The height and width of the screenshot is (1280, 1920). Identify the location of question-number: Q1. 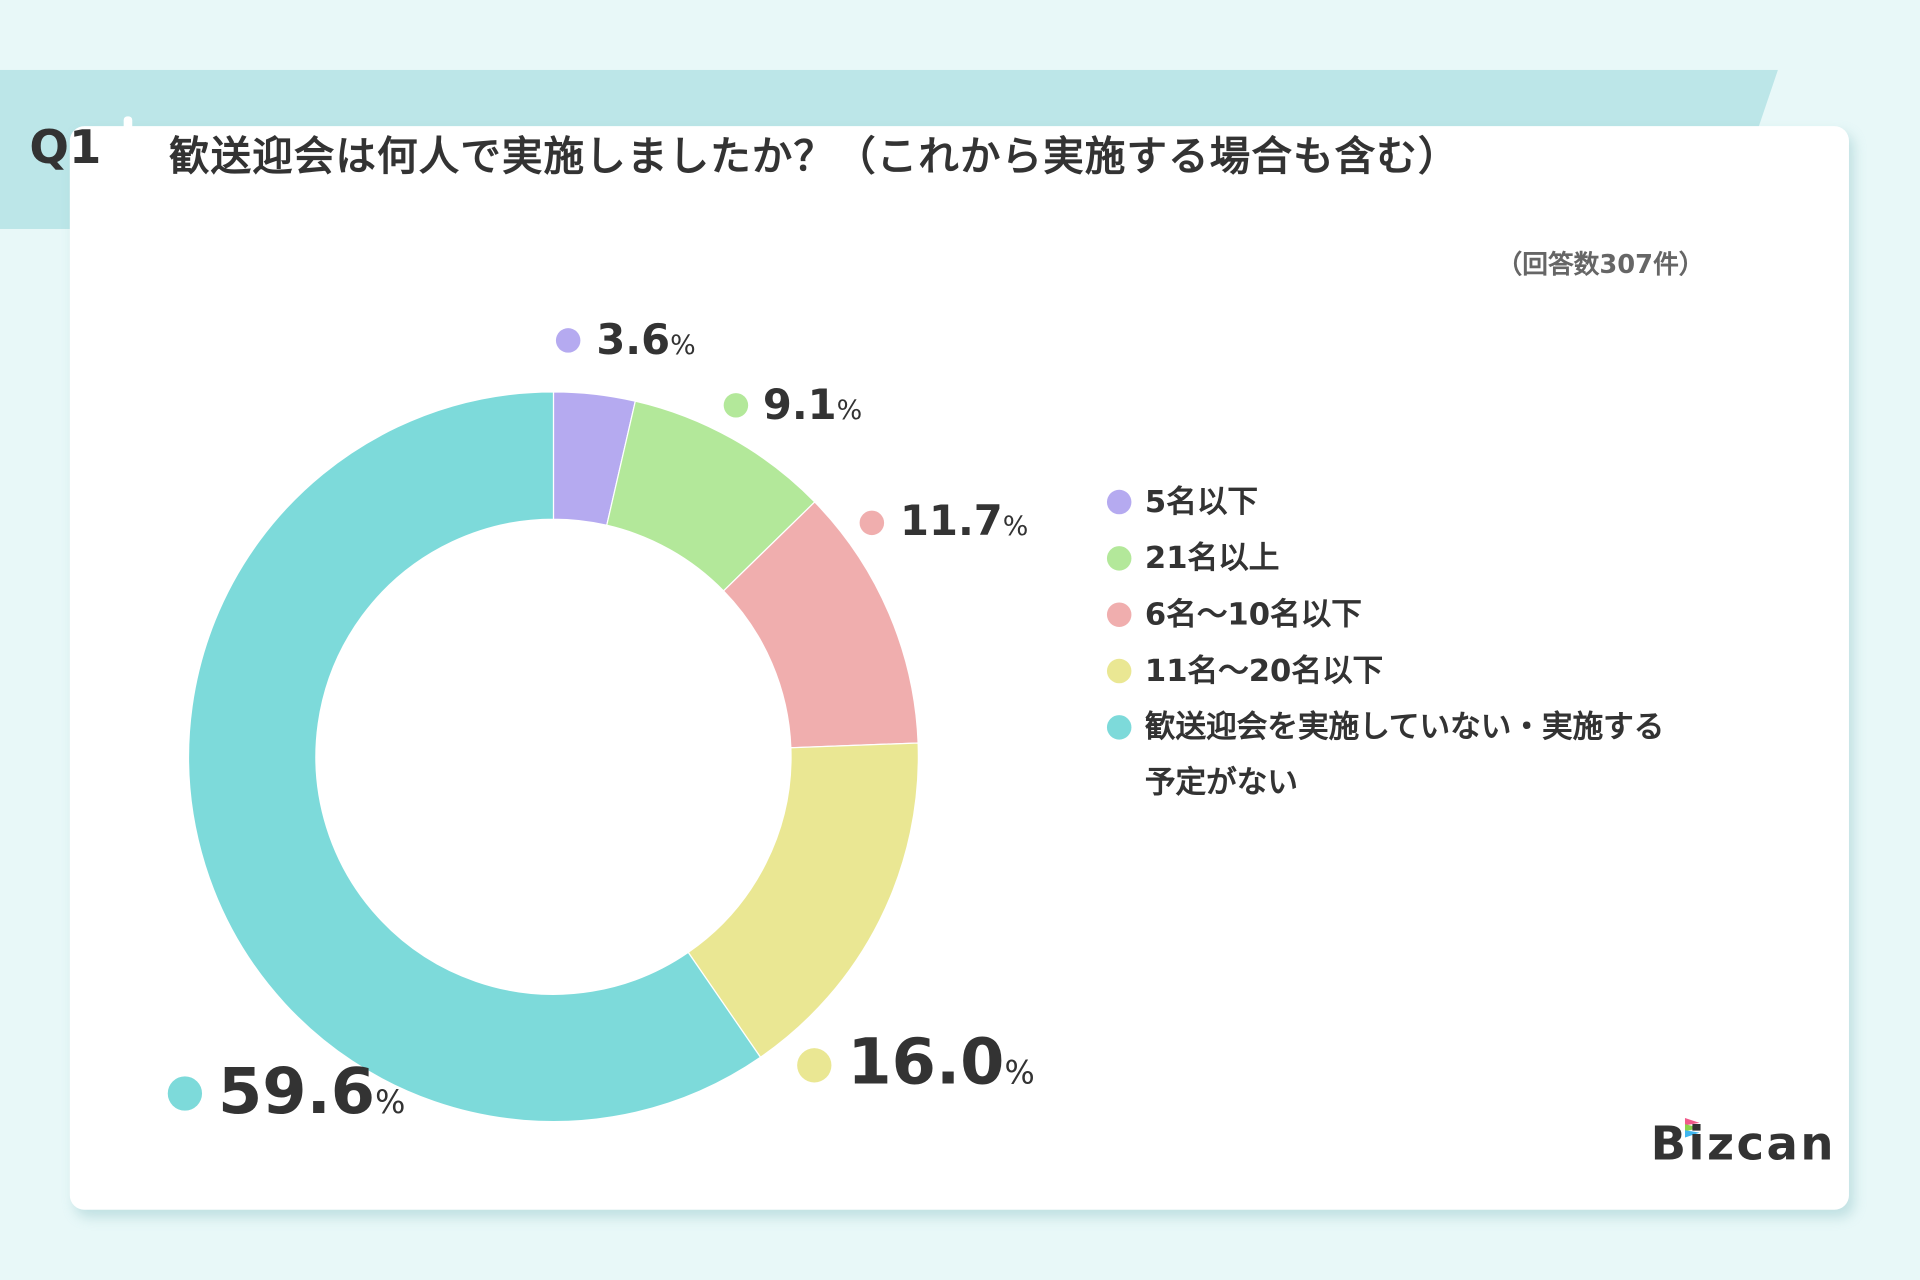
(65, 147).